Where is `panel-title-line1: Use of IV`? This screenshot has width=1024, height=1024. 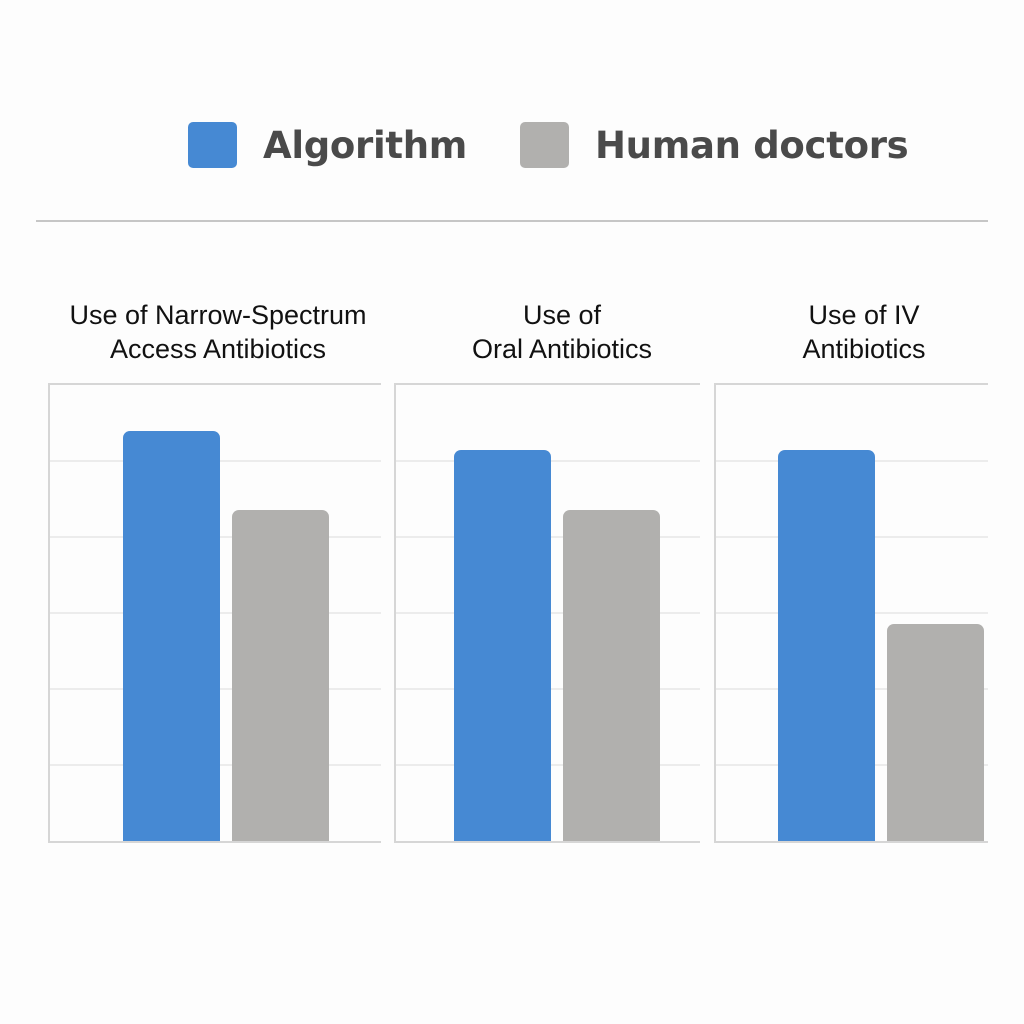
panel-title-line1: Use of IV is located at coordinates (864, 315).